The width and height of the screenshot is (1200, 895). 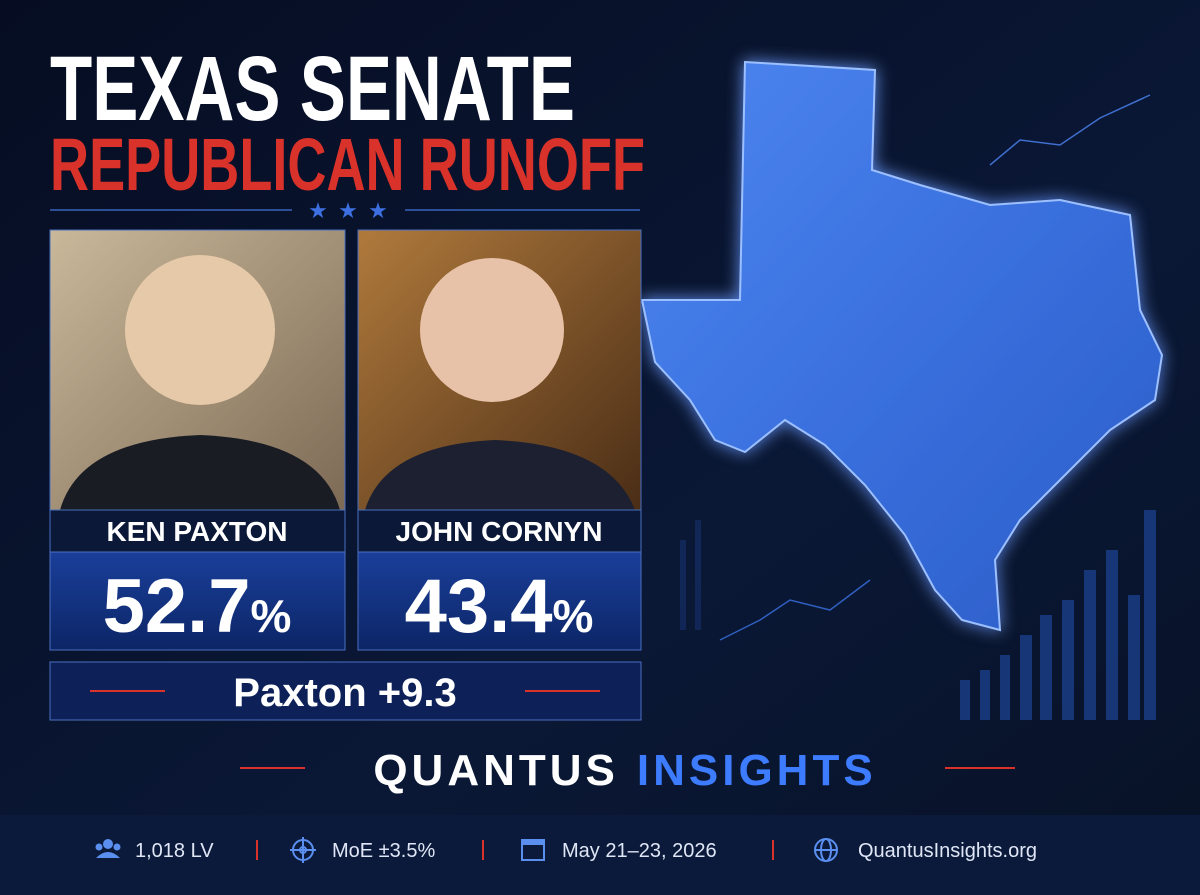 I want to click on icon-calendar, so click(x=533, y=850).